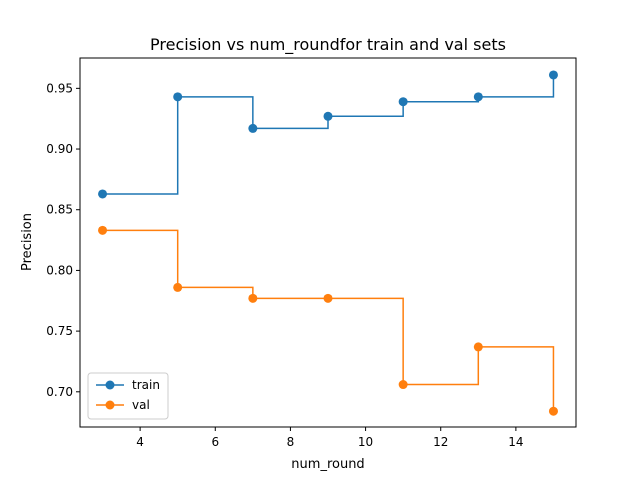  I want to click on legend-marker-train, so click(110, 385).